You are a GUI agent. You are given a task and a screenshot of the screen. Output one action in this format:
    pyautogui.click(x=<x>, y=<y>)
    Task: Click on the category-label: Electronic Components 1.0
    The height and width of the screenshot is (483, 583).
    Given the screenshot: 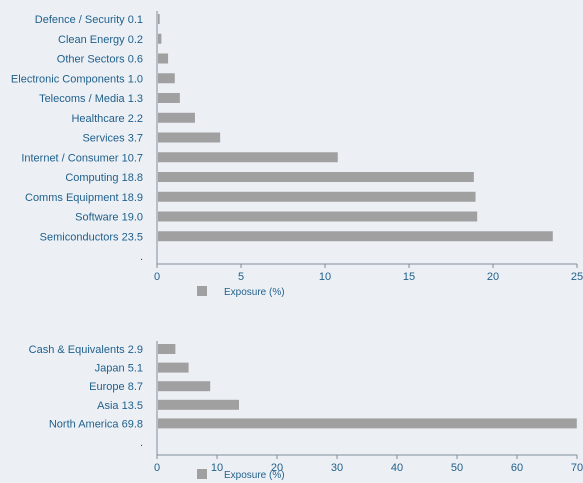 What is the action you would take?
    pyautogui.click(x=77, y=79)
    